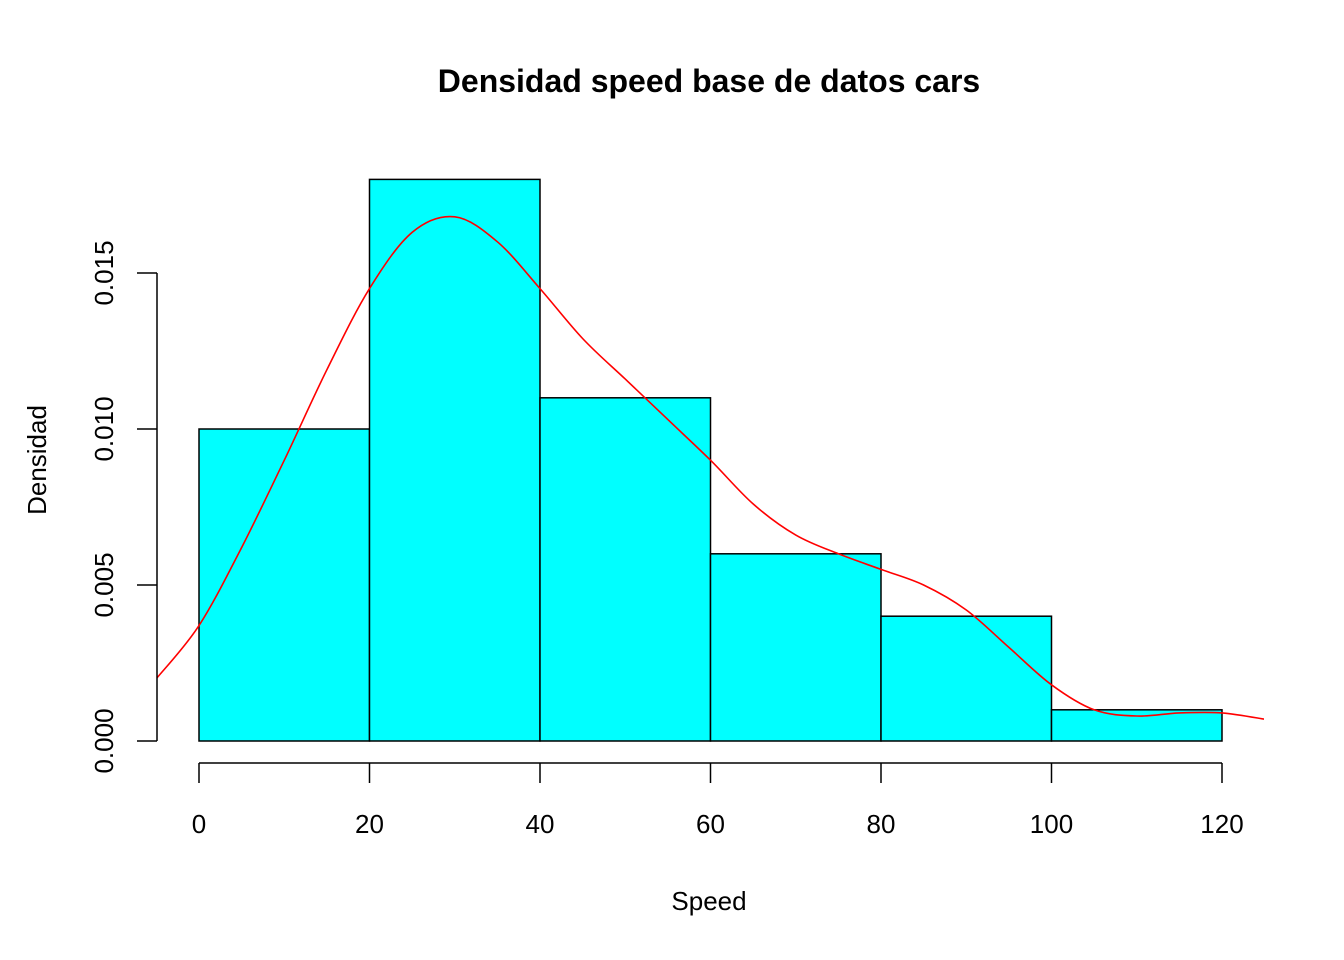 The height and width of the screenshot is (960, 1344). What do you see at coordinates (104, 272) in the screenshot?
I see `y-tick-label-0.015: 0.015` at bounding box center [104, 272].